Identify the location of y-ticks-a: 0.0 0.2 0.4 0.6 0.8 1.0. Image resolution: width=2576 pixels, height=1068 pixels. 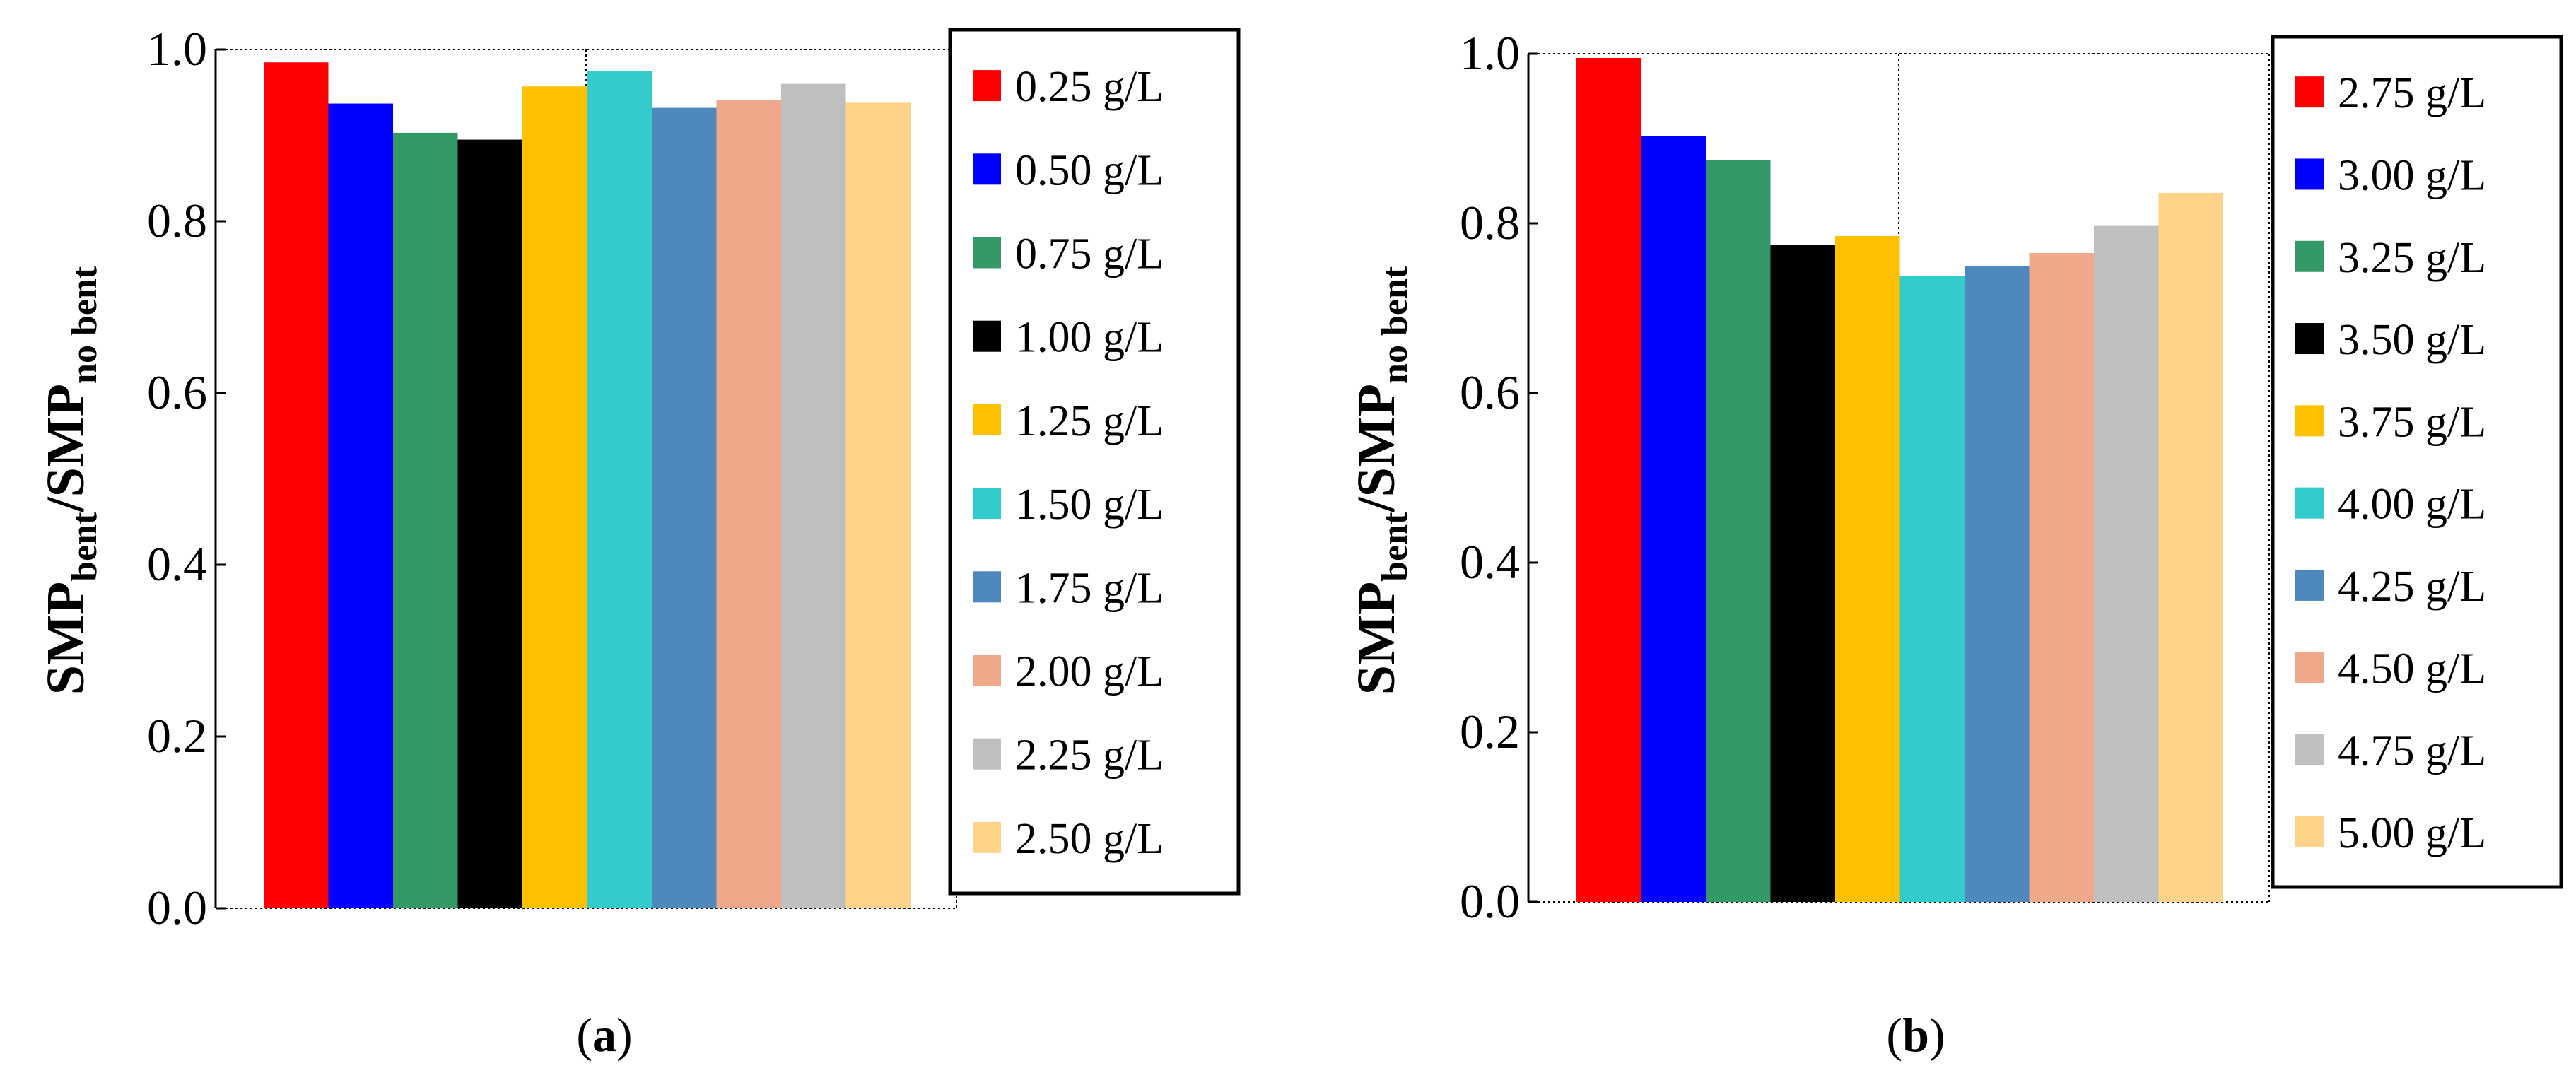
(187, 478).